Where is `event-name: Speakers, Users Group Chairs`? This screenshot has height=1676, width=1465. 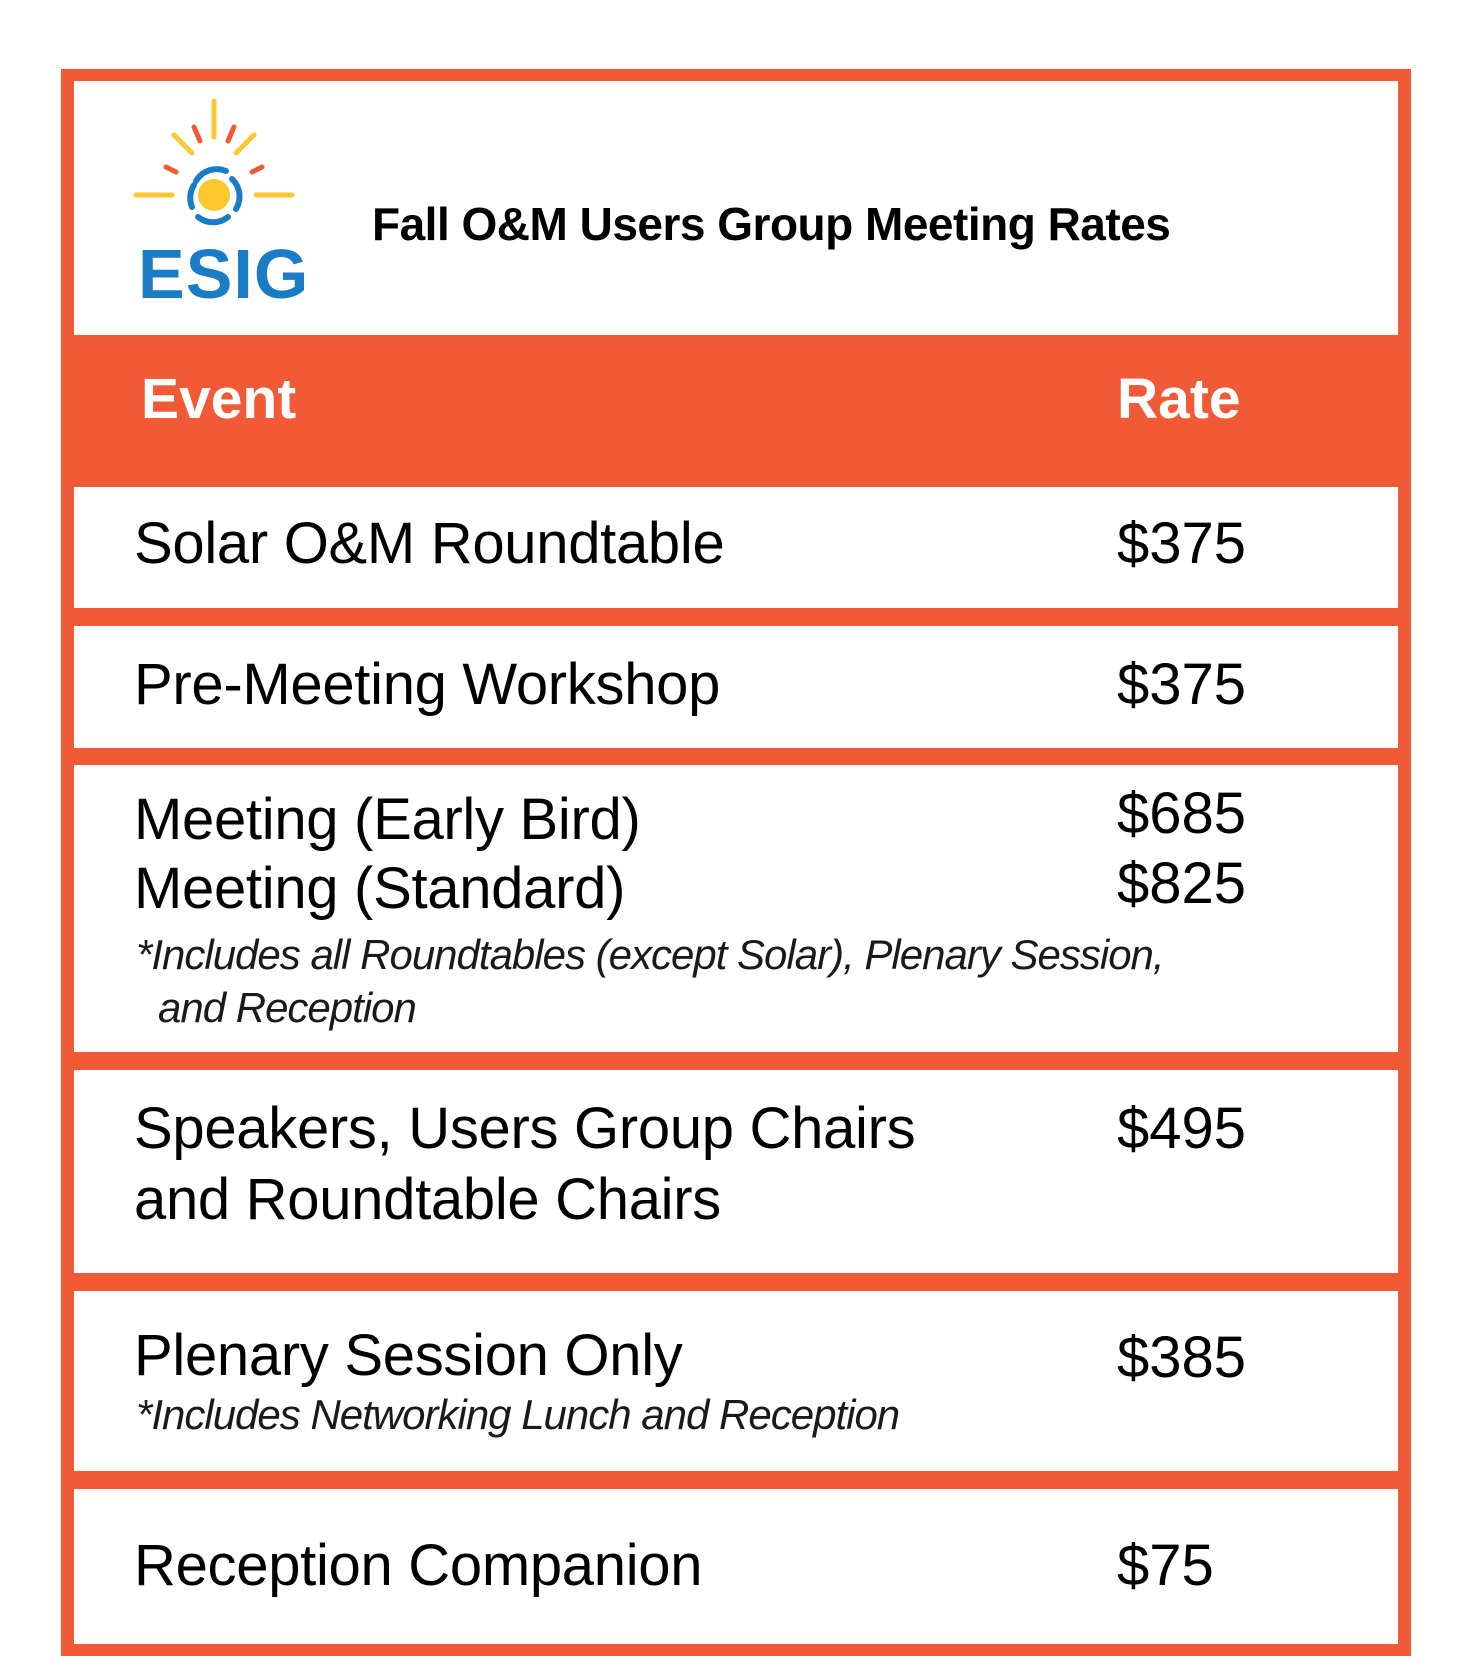
event-name: Speakers, Users Group Chairs is located at coordinates (525, 1128).